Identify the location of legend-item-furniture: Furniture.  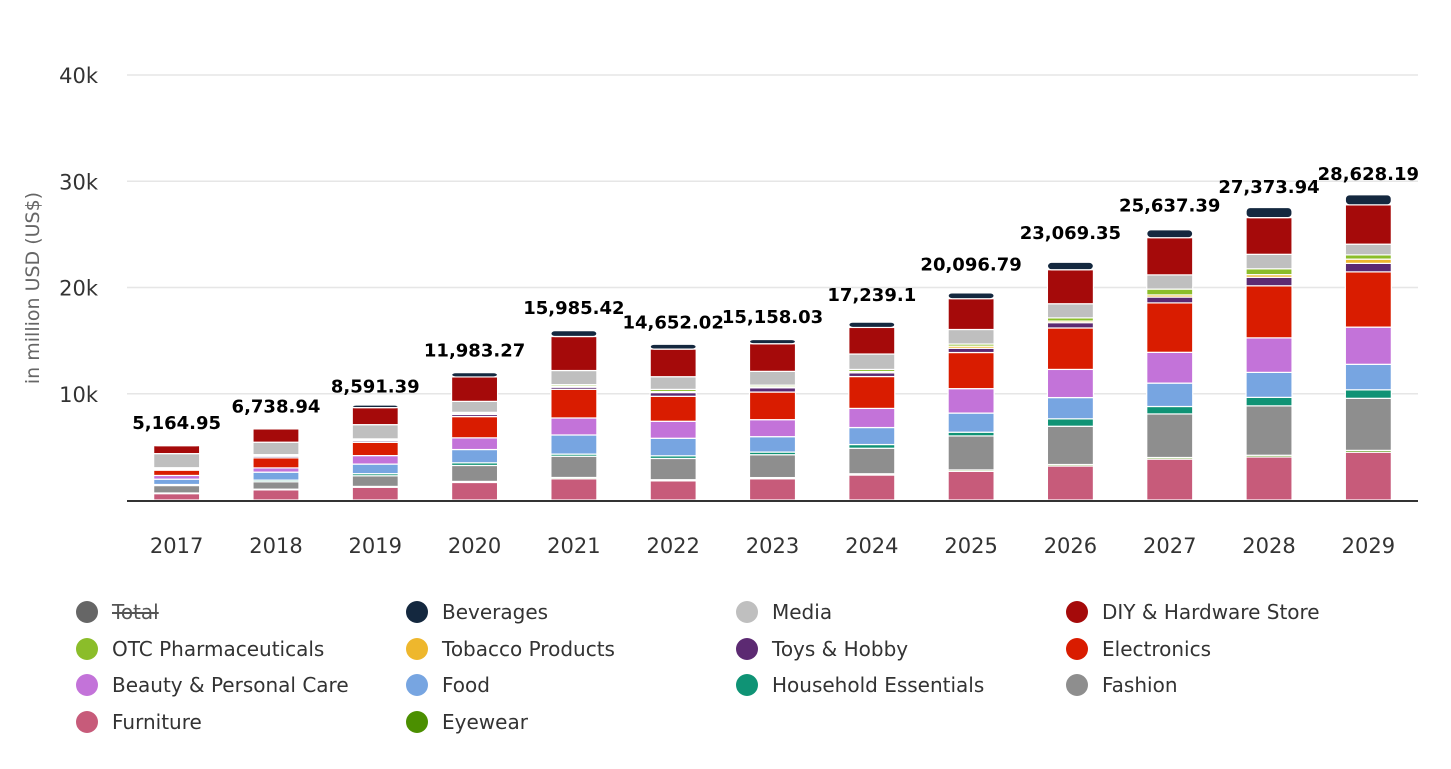
(241, 722).